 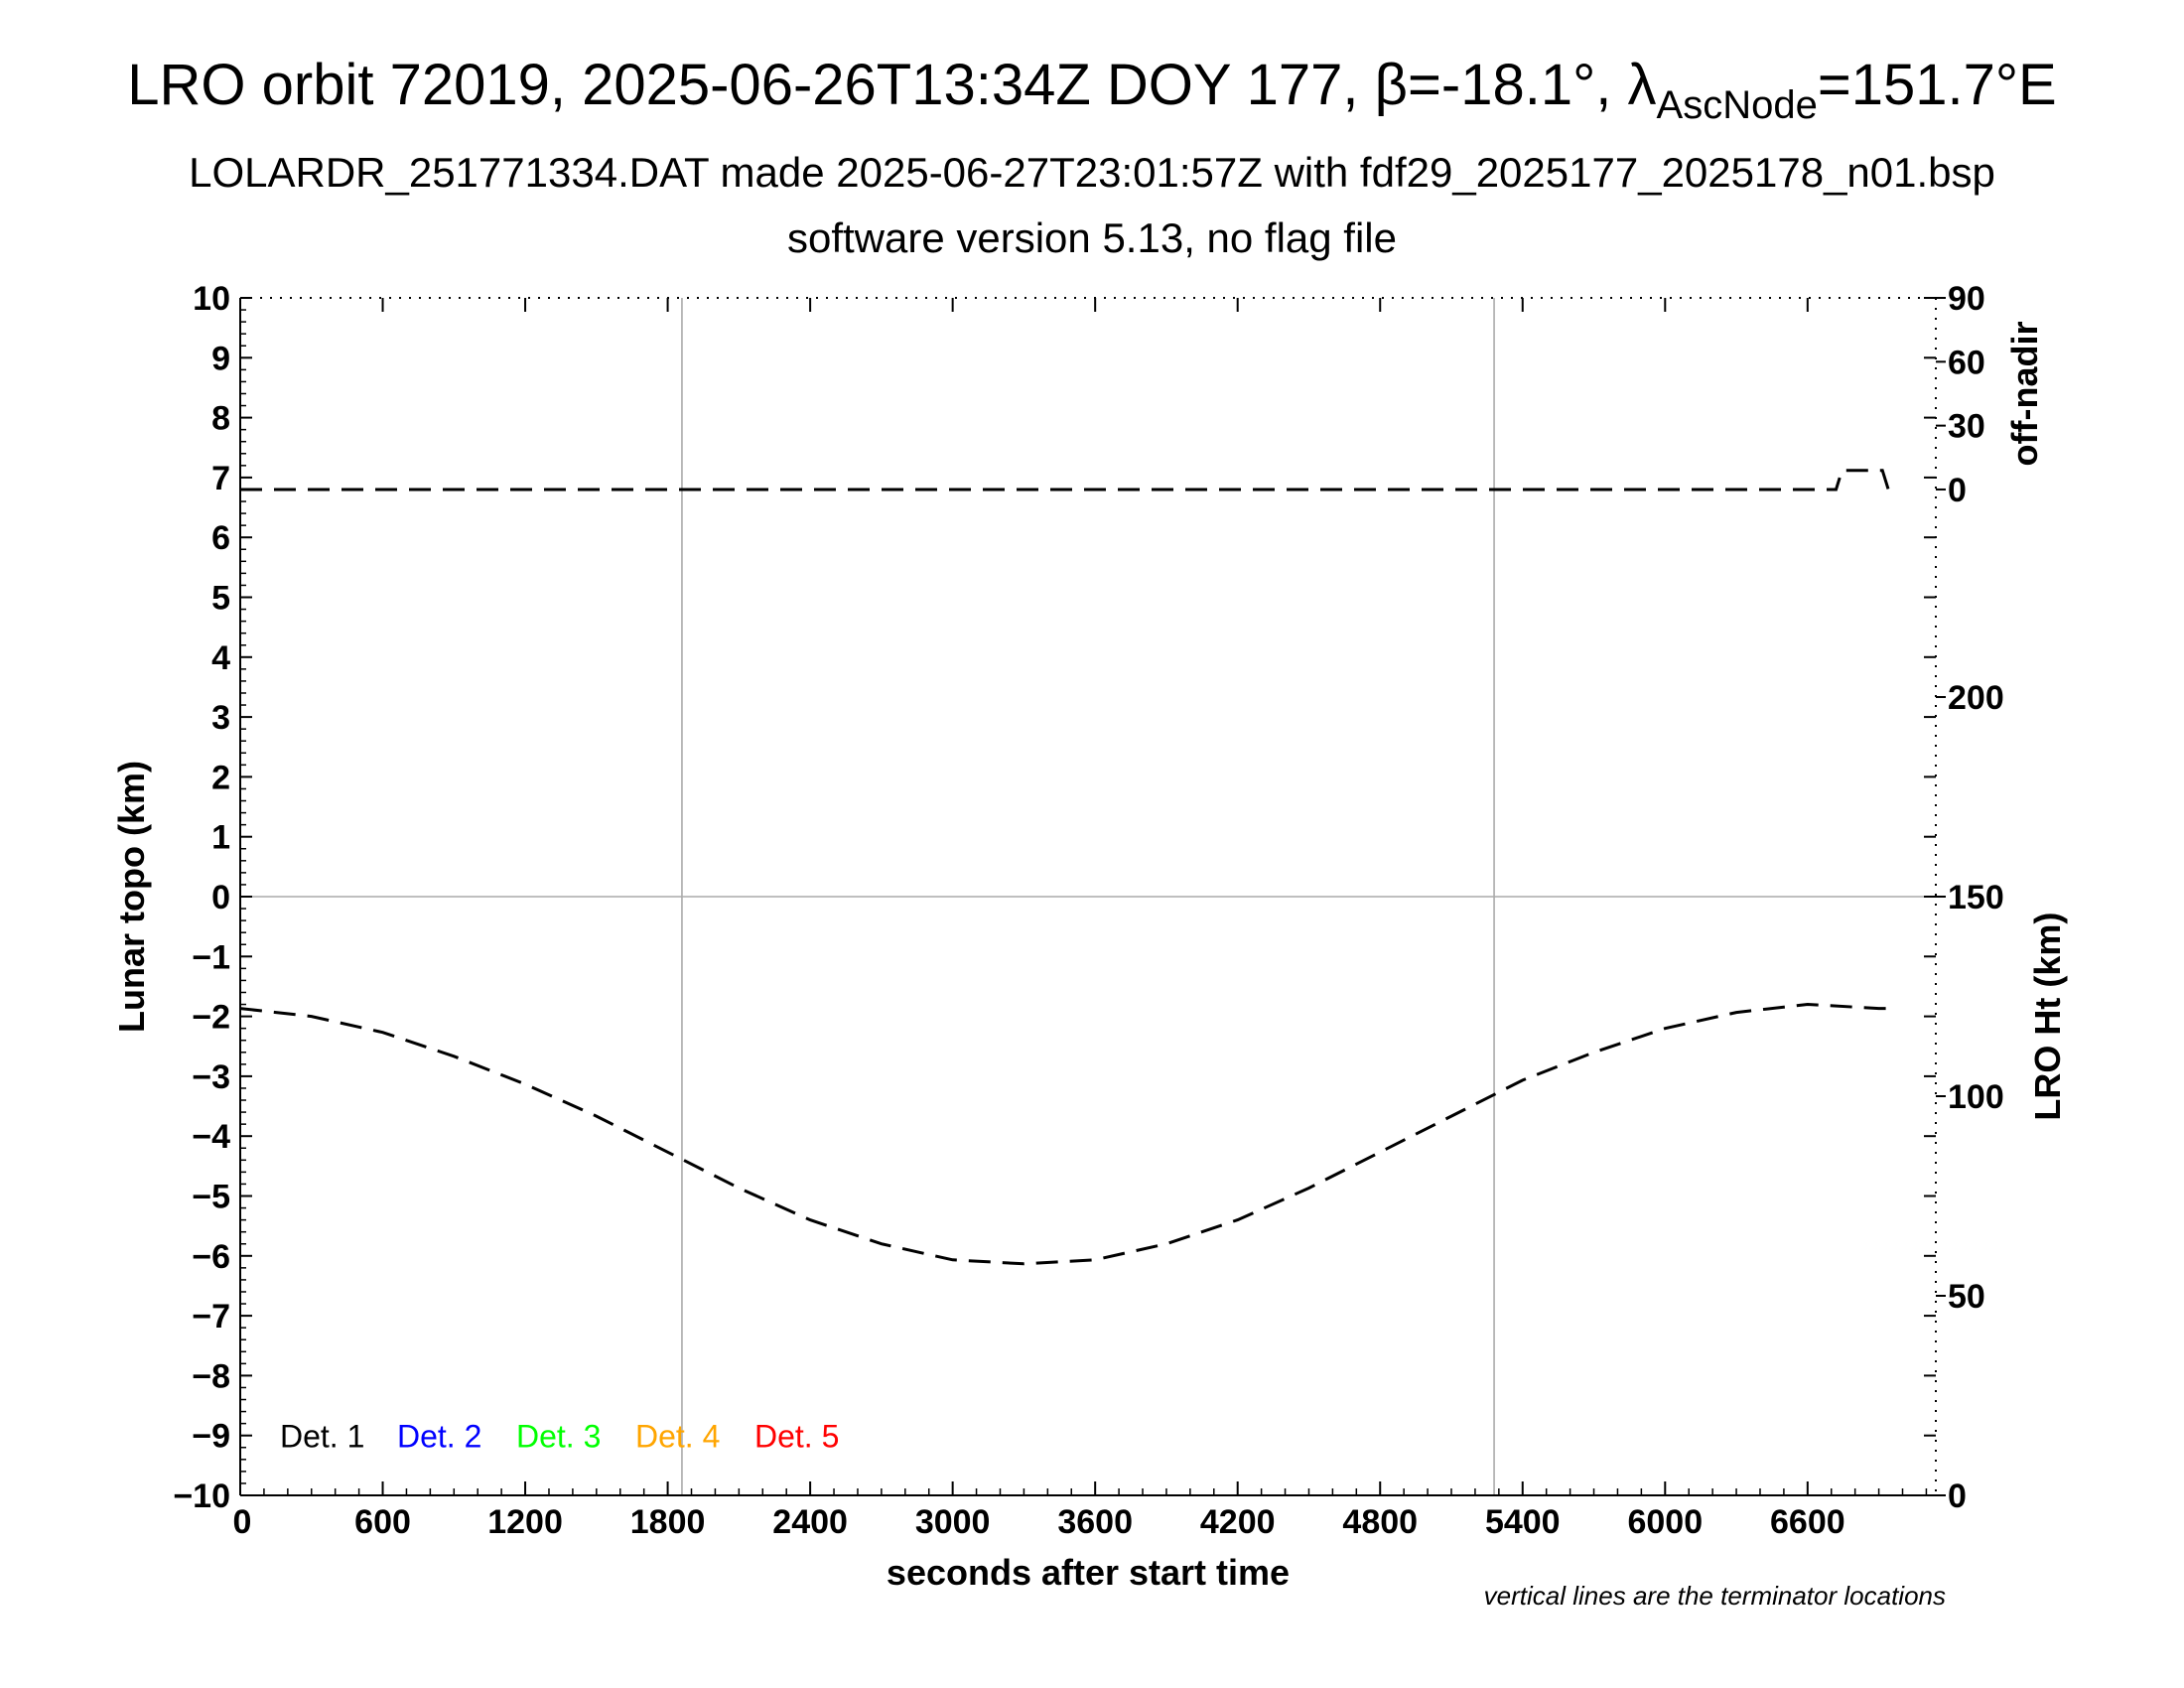 I want to click on y-tick-label: −8, so click(x=211, y=1376).